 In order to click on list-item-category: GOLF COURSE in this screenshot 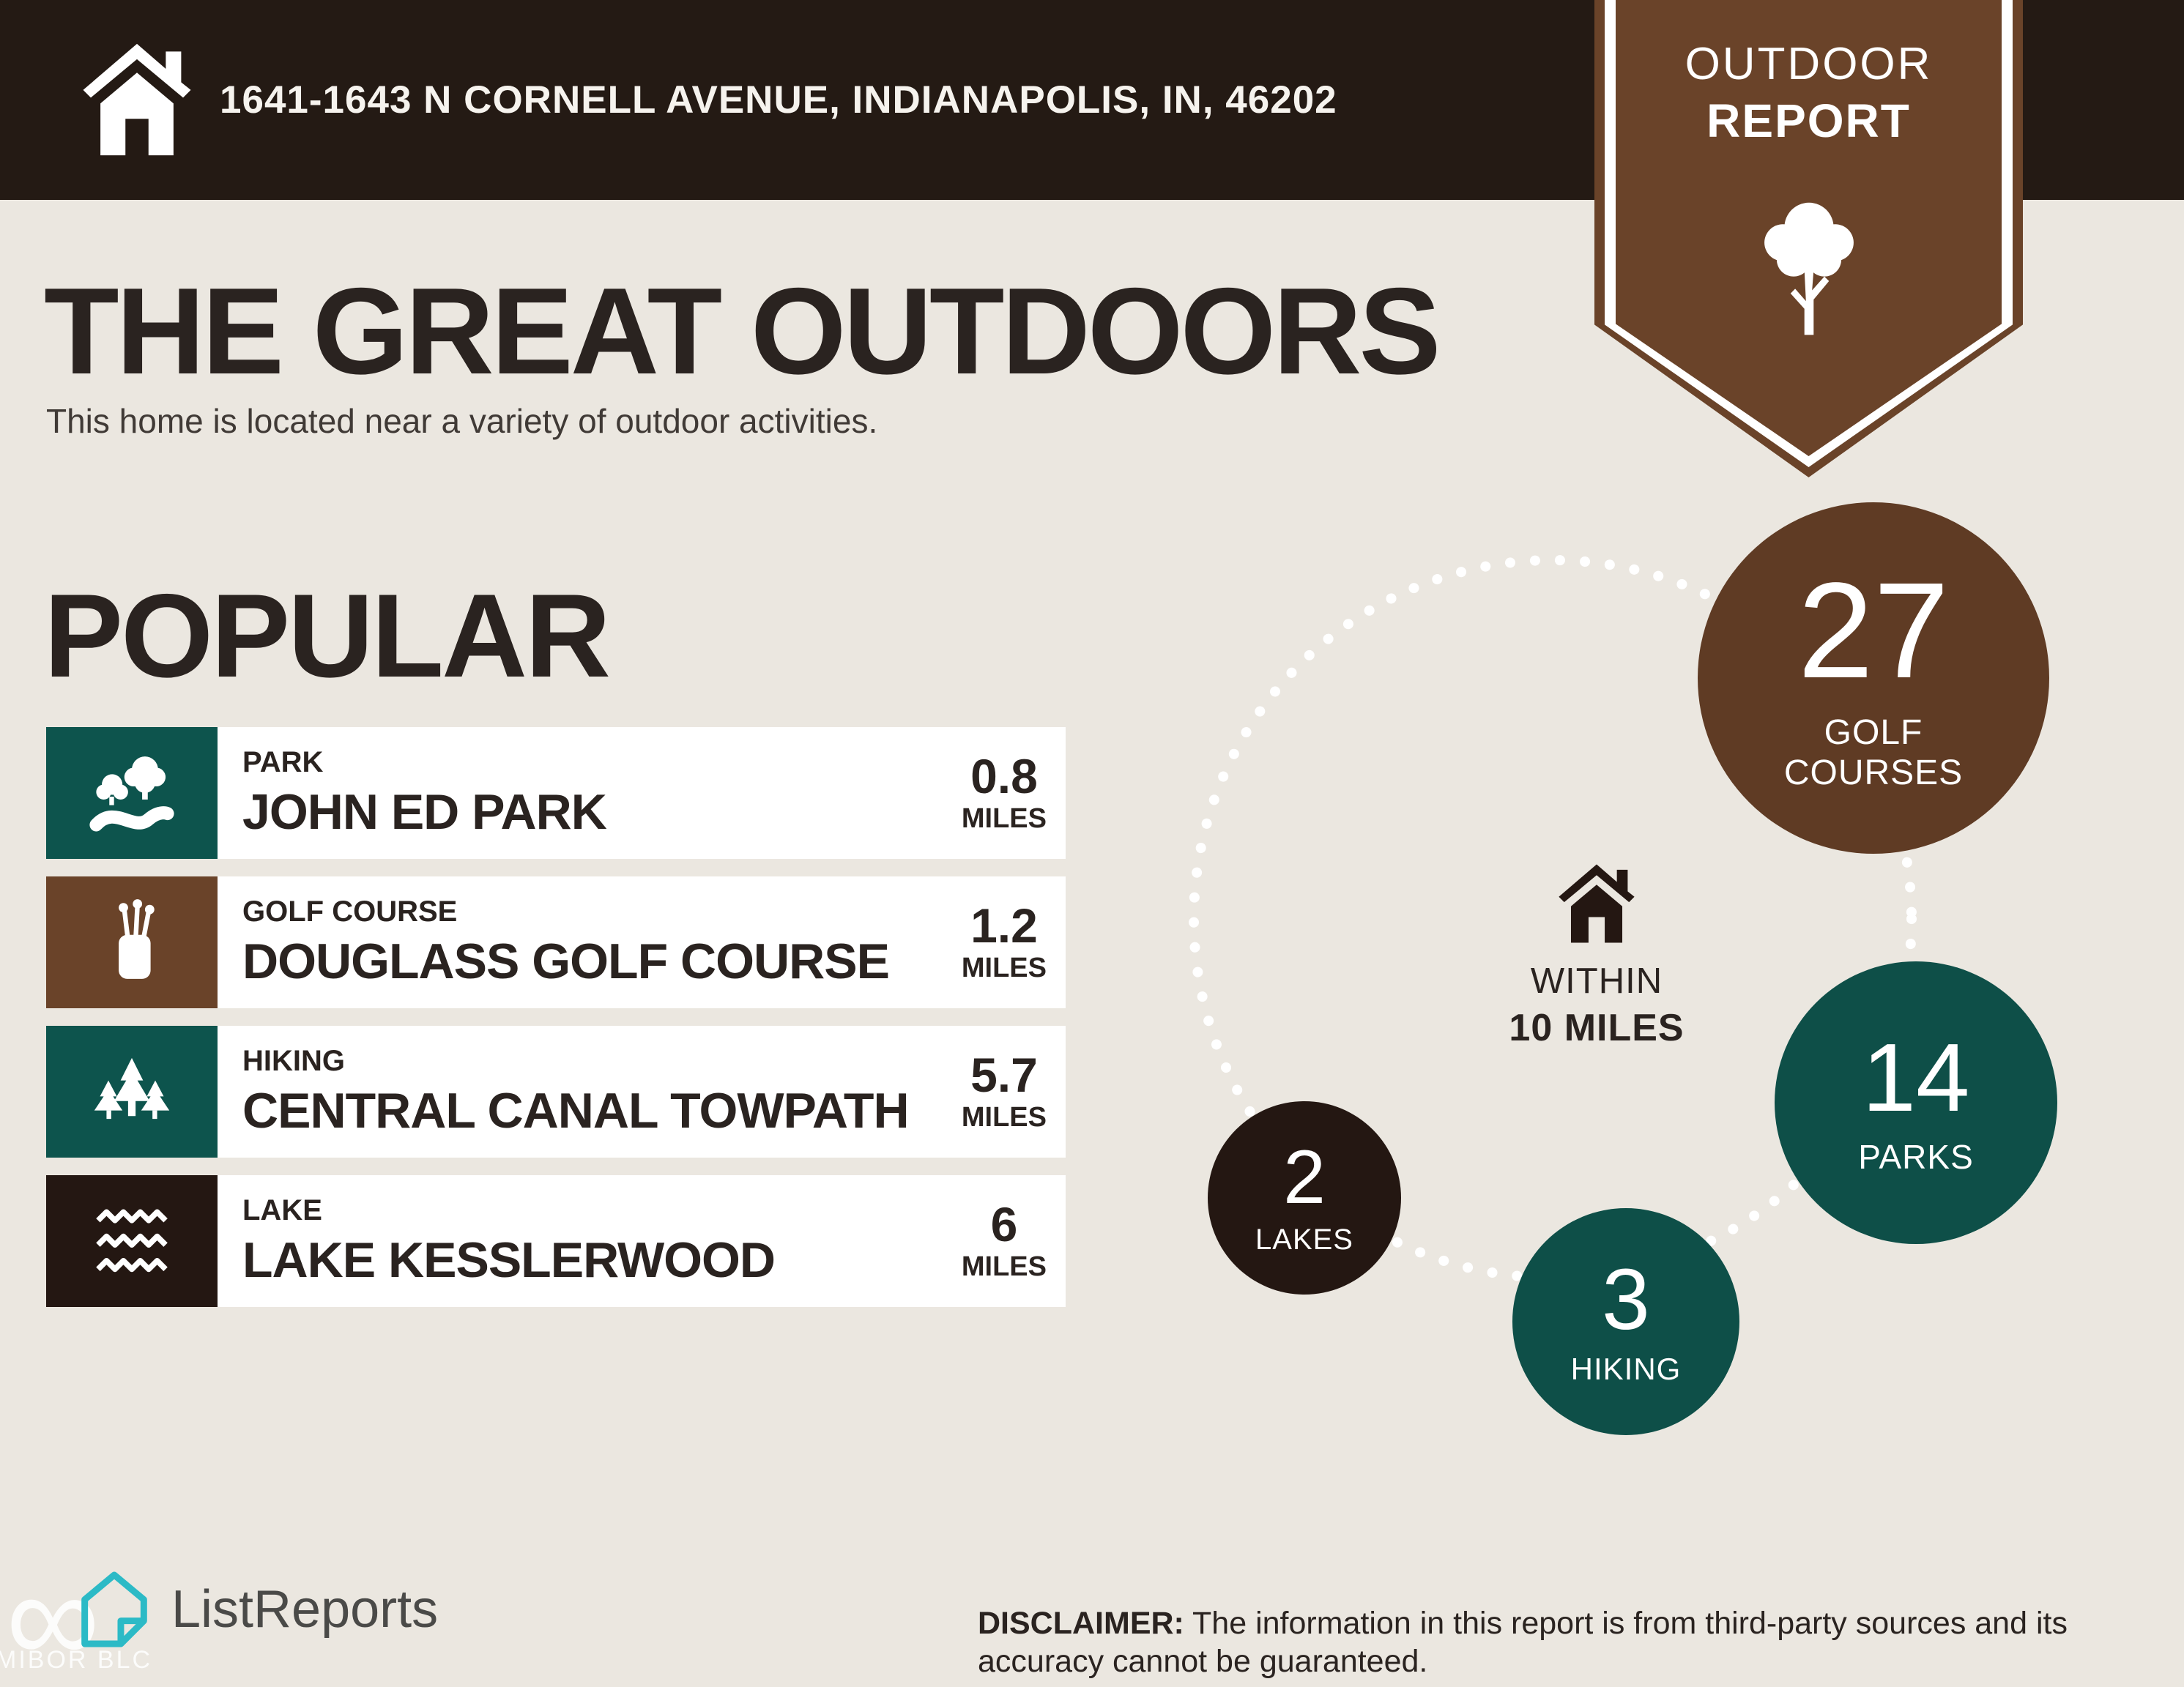, I will do `click(350, 912)`.